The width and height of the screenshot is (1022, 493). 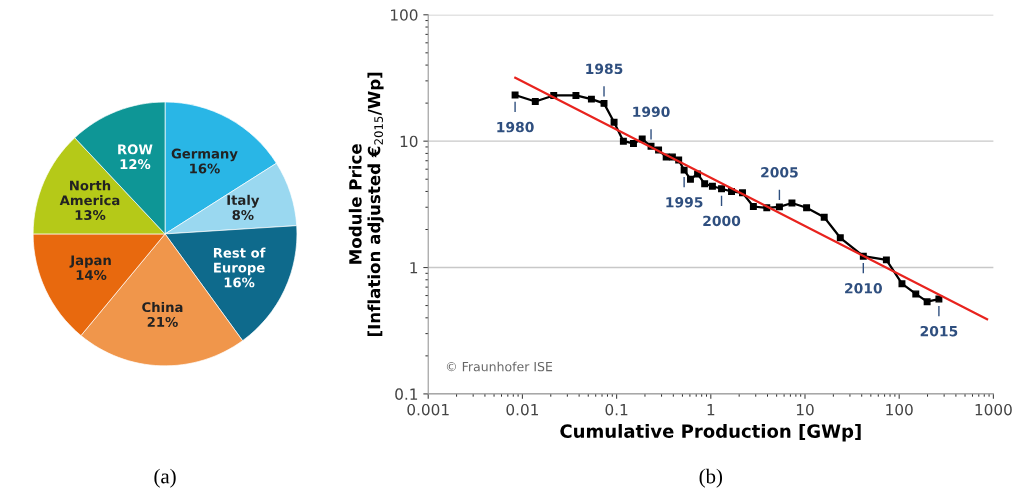 I want to click on annotation: 1990, so click(x=651, y=112).